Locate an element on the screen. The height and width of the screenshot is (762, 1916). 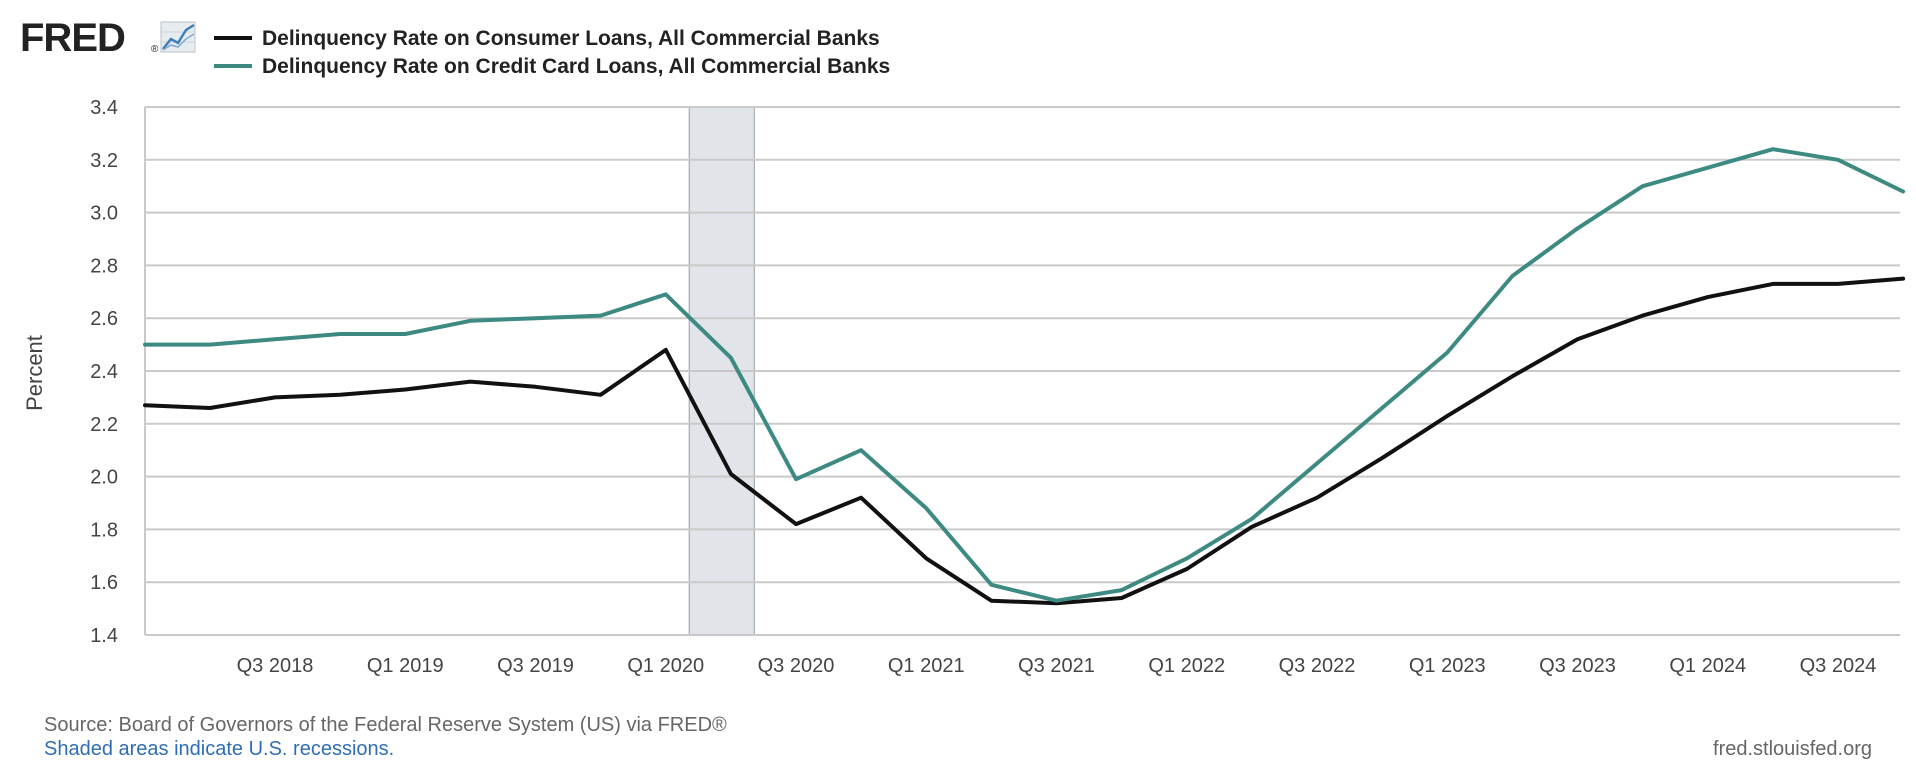
y-tick-label: 3.2 is located at coordinates (104, 161).